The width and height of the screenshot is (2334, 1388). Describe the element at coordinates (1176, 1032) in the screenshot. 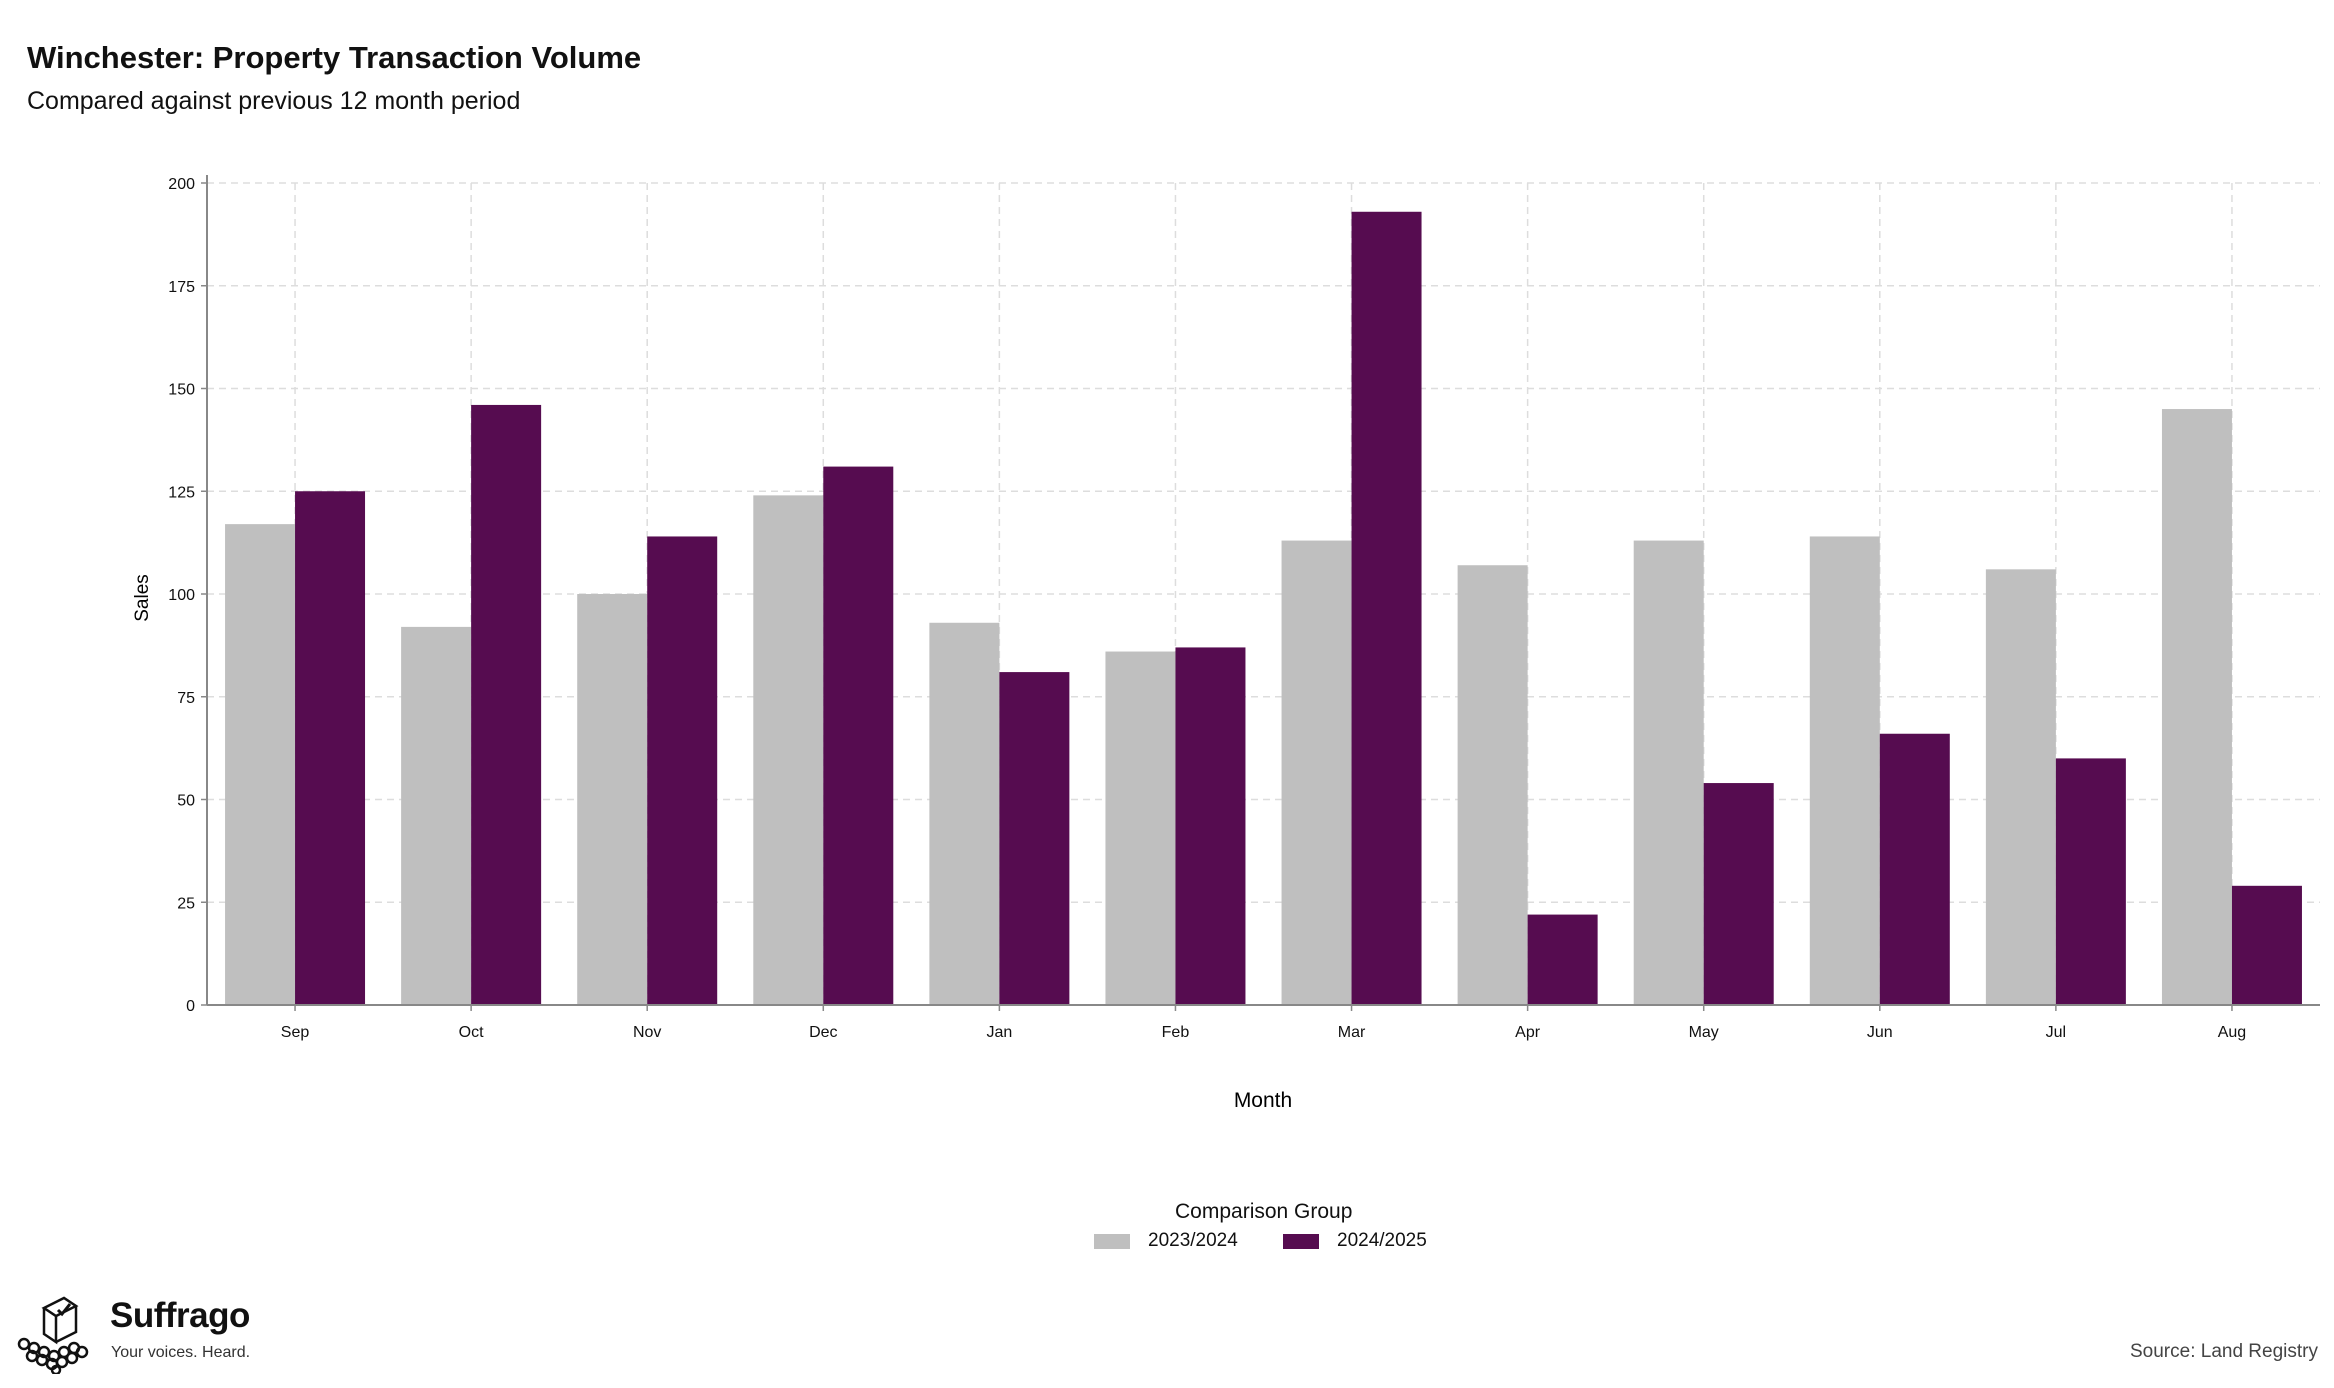

I see `x-tick-label: Feb` at that location.